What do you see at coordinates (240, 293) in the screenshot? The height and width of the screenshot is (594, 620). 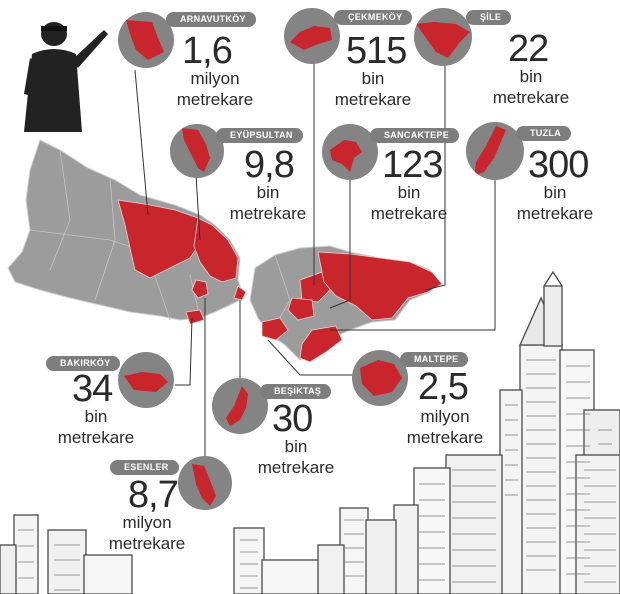 I see `map-besiktas` at bounding box center [240, 293].